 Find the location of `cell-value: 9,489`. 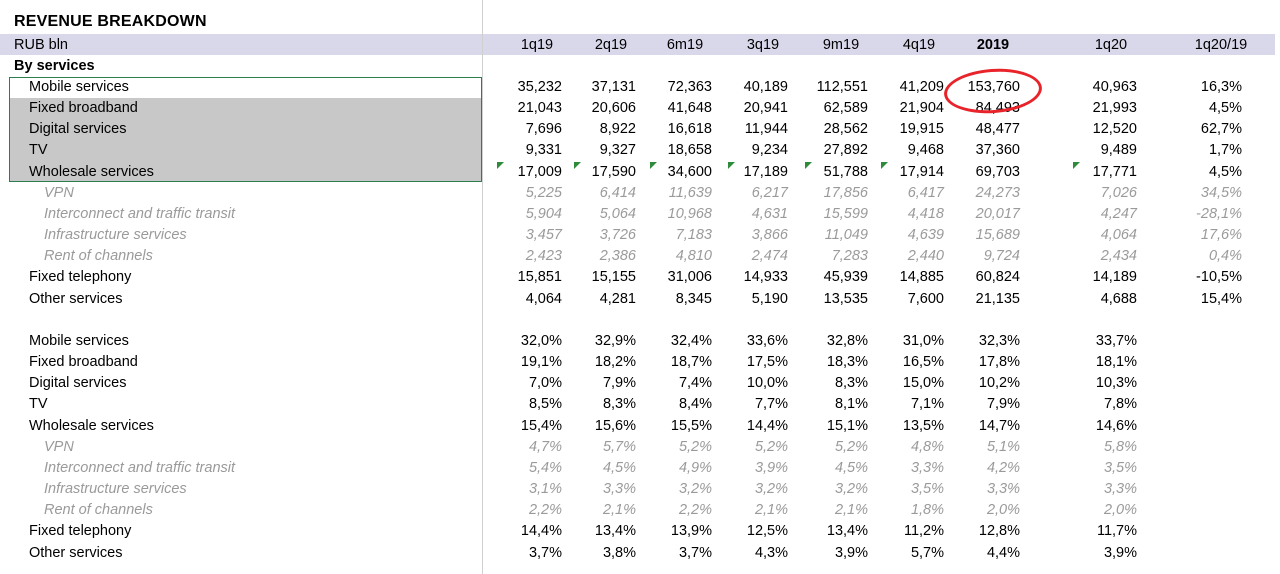

cell-value: 9,489 is located at coordinates (1118, 150).